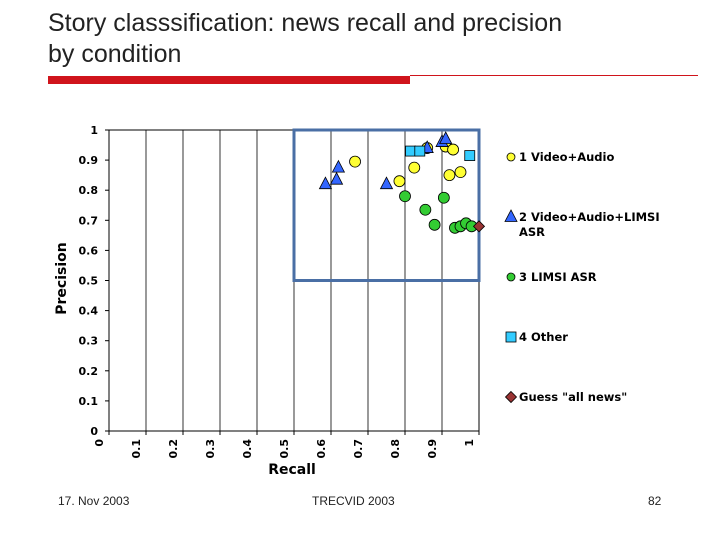 The image size is (720, 540). Describe the element at coordinates (543, 337) in the screenshot. I see `legend-label-4: 4 Other` at that location.